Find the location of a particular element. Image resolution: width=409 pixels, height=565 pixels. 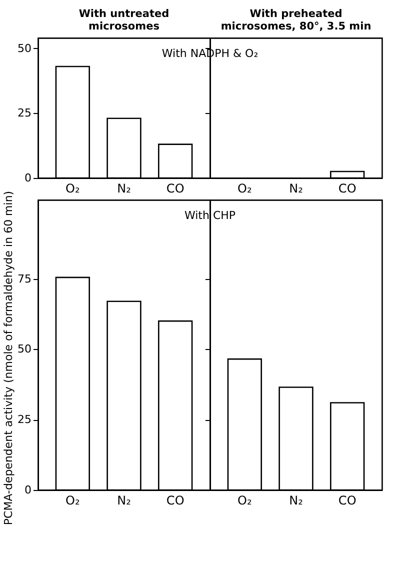

y-axis-title: PCMA-dependent activity (nmole of formaldehyde in 60 min) is located at coordinates (8, 358).